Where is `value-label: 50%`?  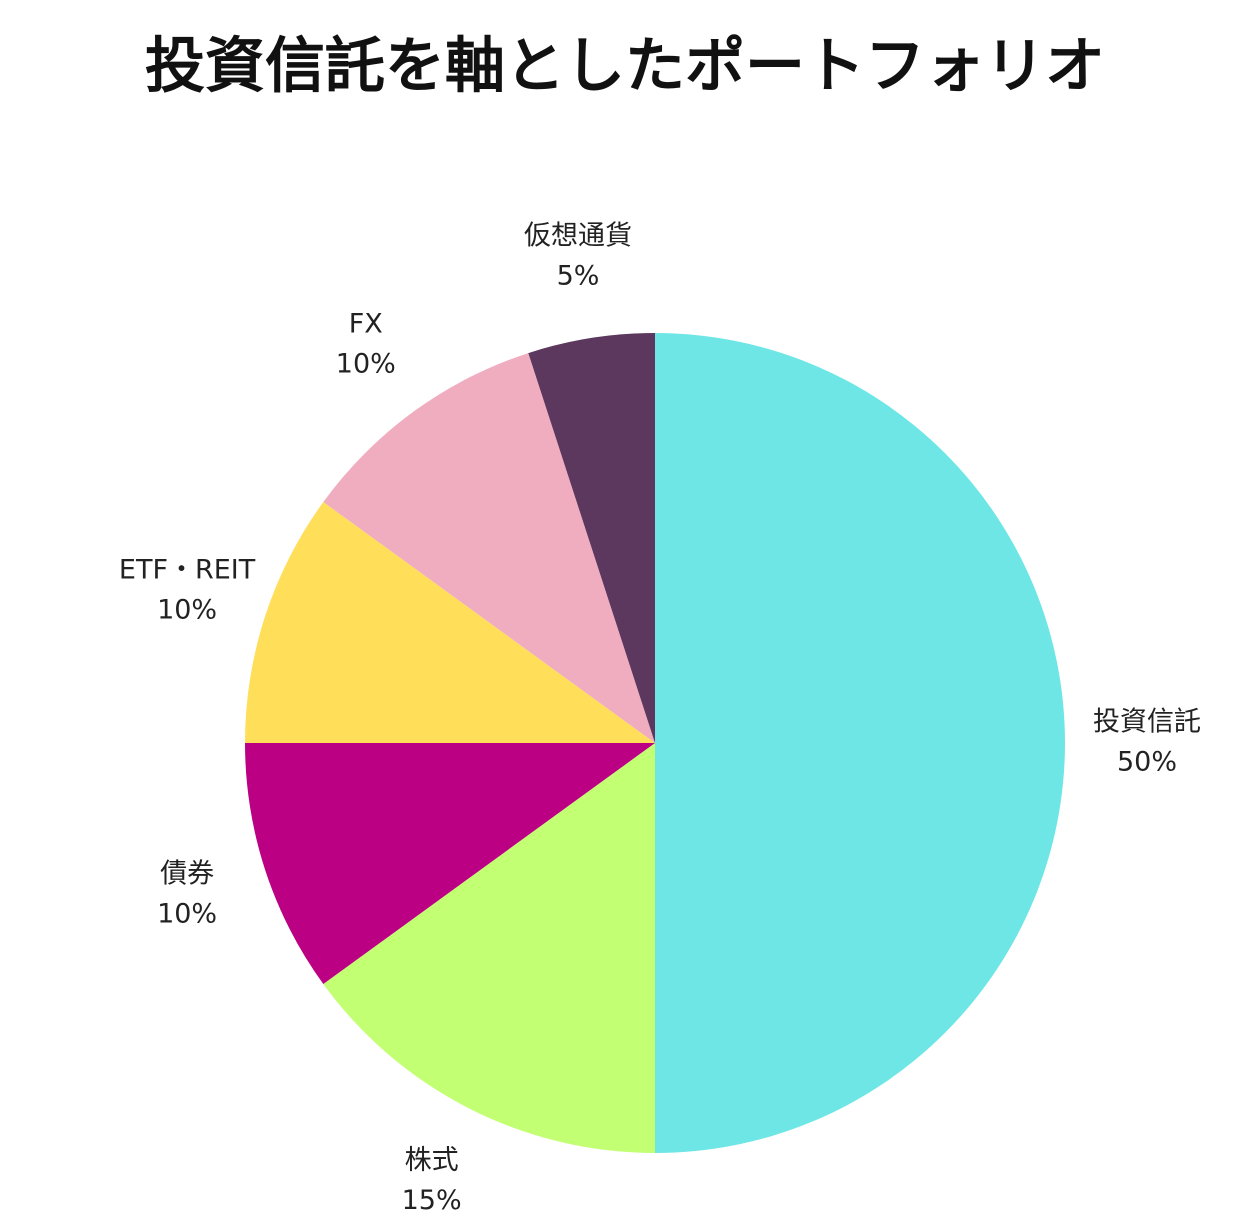 value-label: 50% is located at coordinates (1147, 762).